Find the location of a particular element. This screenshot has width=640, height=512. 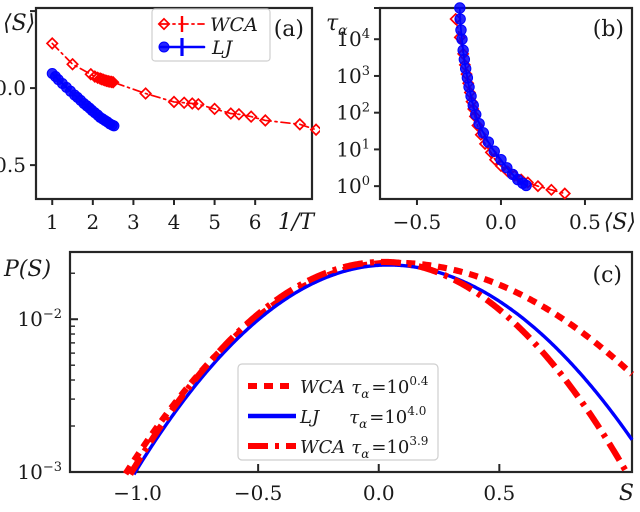

x-tick-label: 4 is located at coordinates (174, 222).